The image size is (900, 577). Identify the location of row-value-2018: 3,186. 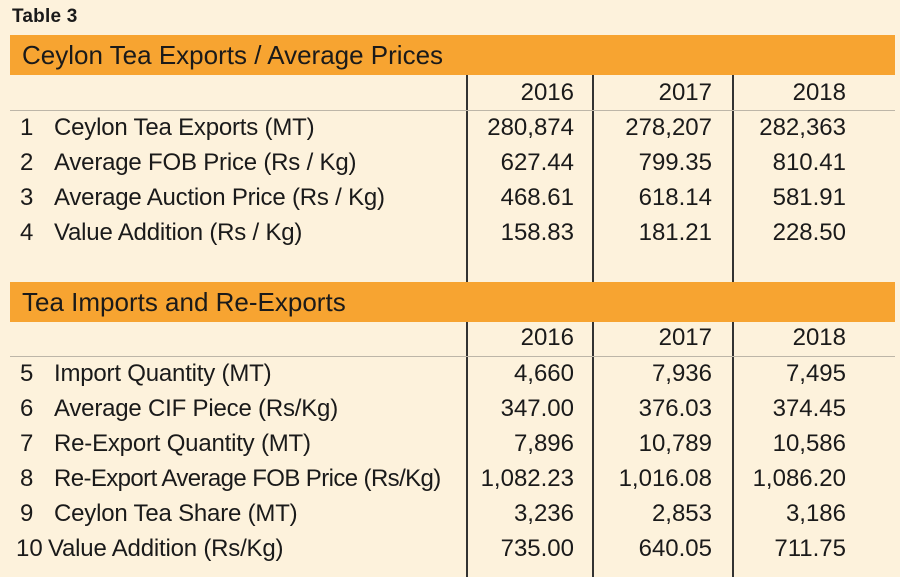
(815, 513).